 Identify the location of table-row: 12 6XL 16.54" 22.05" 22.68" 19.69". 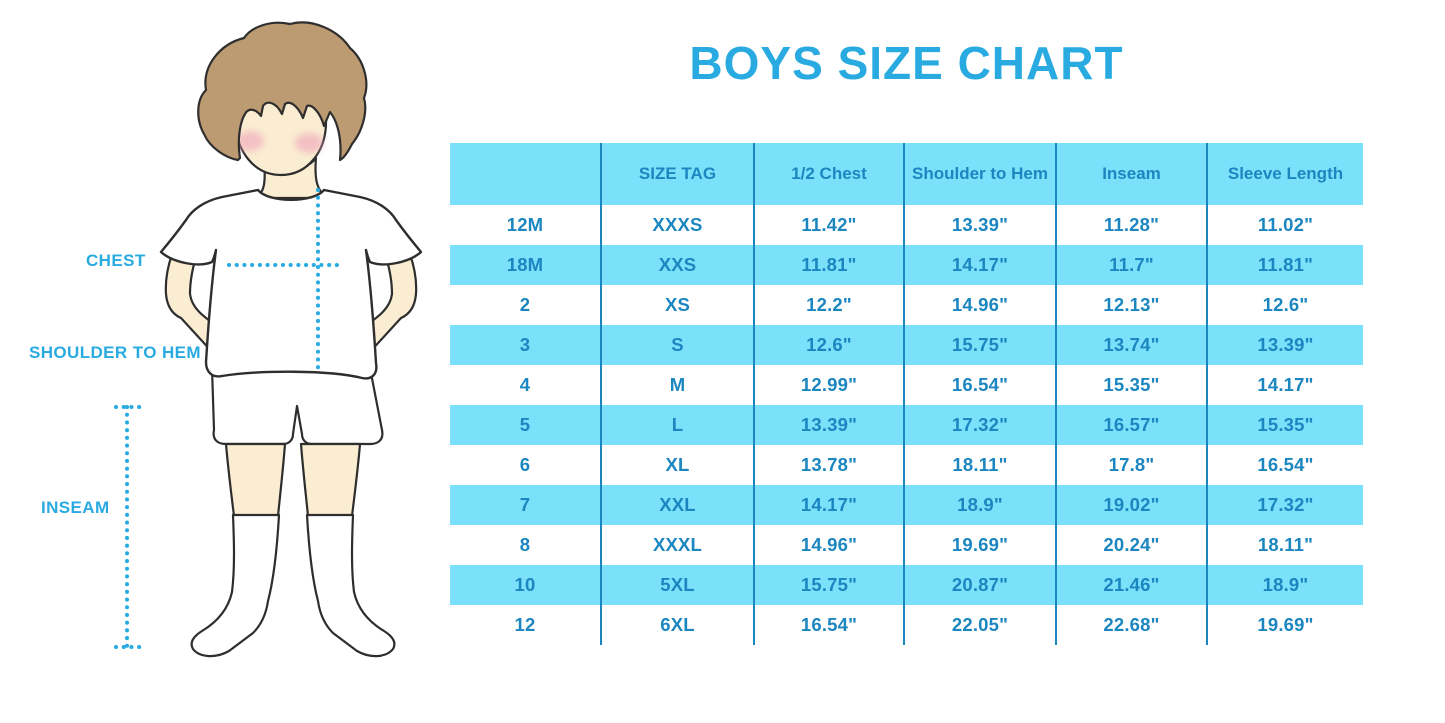
(906, 625).